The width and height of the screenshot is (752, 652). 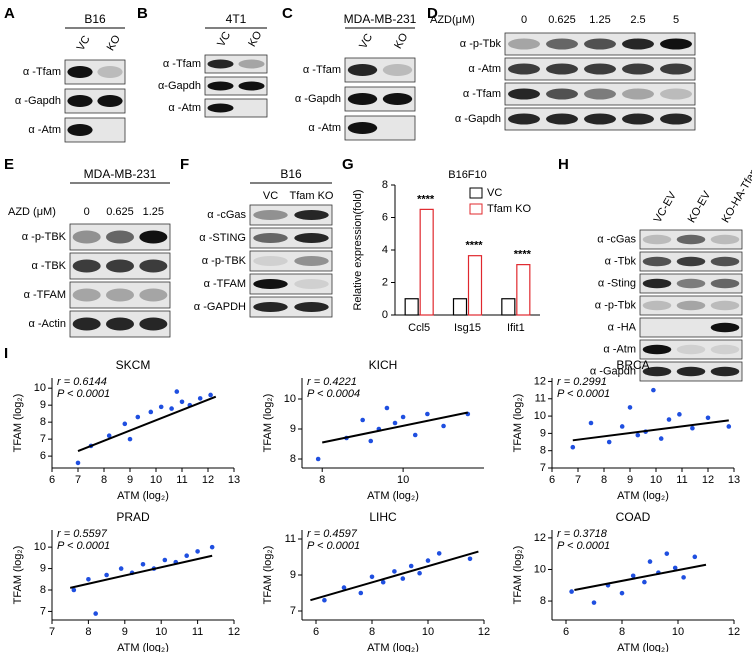 What do you see at coordinates (225, 284) in the screenshot?
I see `antibody-label: α -TFAM` at bounding box center [225, 284].